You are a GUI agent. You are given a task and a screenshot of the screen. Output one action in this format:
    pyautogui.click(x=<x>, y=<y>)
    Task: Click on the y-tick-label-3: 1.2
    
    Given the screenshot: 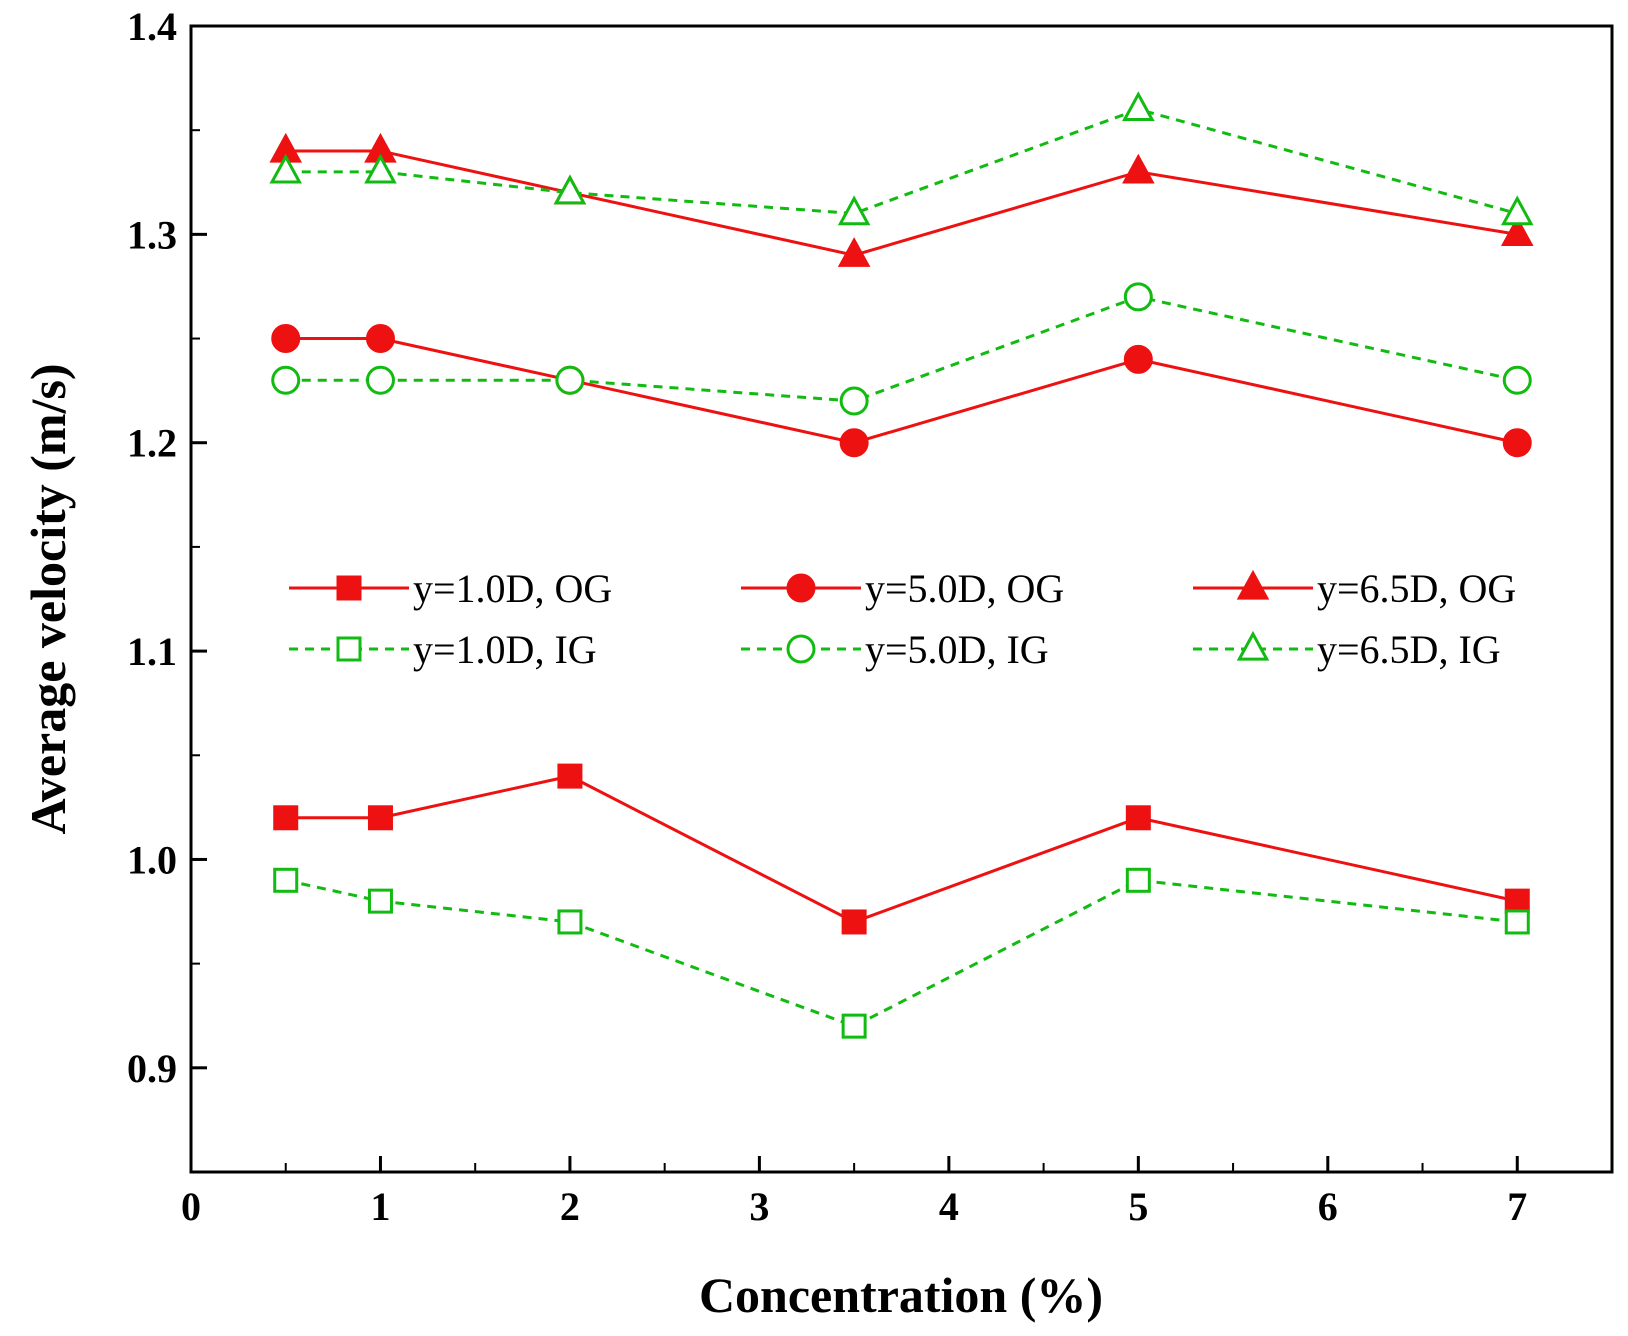 What is the action you would take?
    pyautogui.click(x=152, y=443)
    